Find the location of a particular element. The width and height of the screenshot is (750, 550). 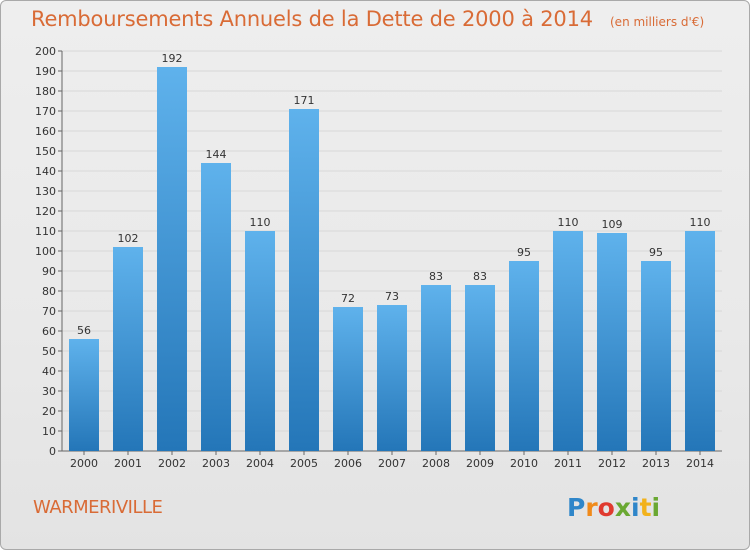

x-tick-label: 2001 is located at coordinates (128, 463).